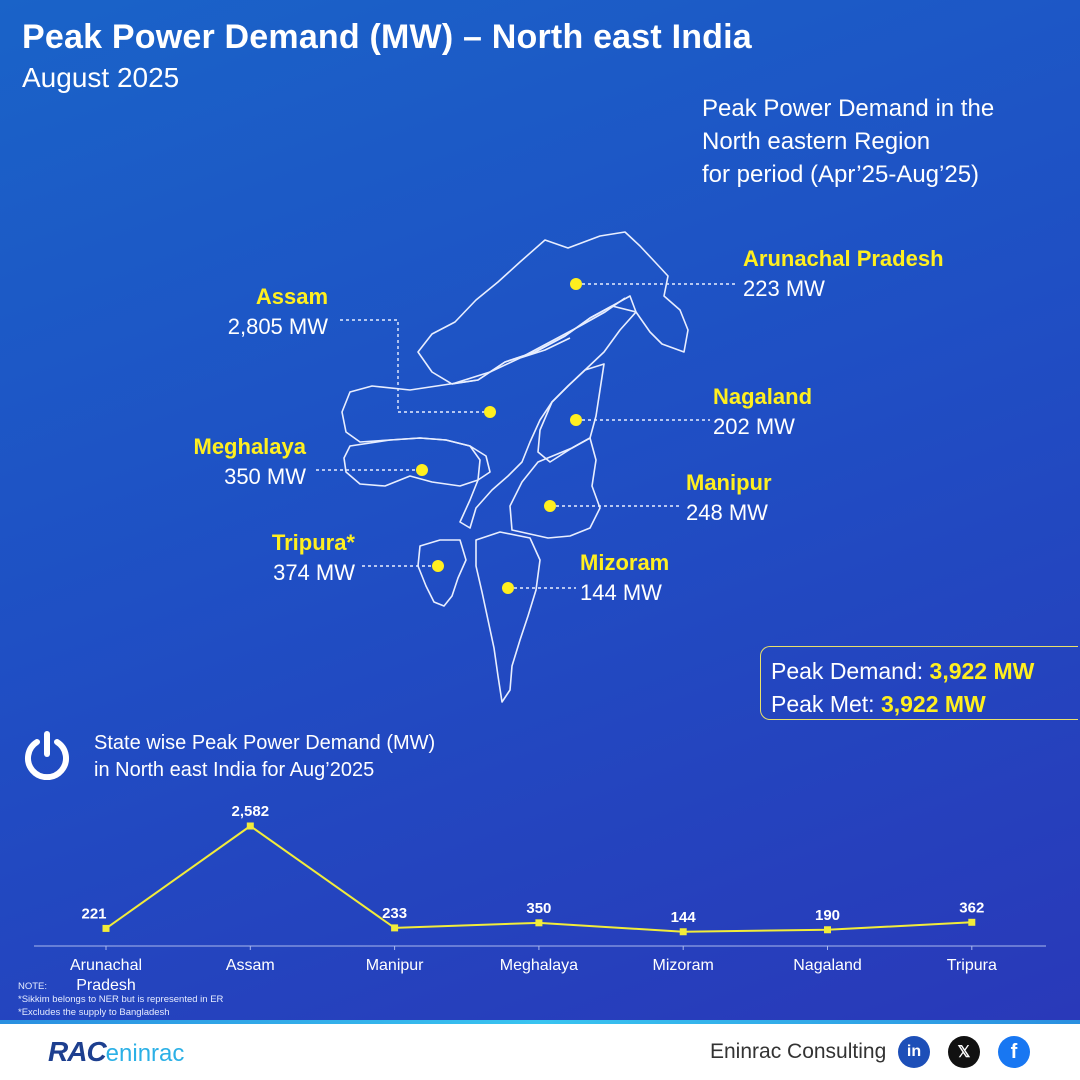  Describe the element at coordinates (442, 573) in the screenshot. I see `map-tripura` at that location.